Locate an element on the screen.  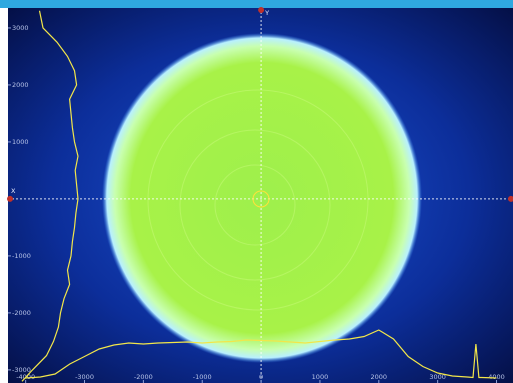
x-tick-label: 2000 is located at coordinates (379, 377).